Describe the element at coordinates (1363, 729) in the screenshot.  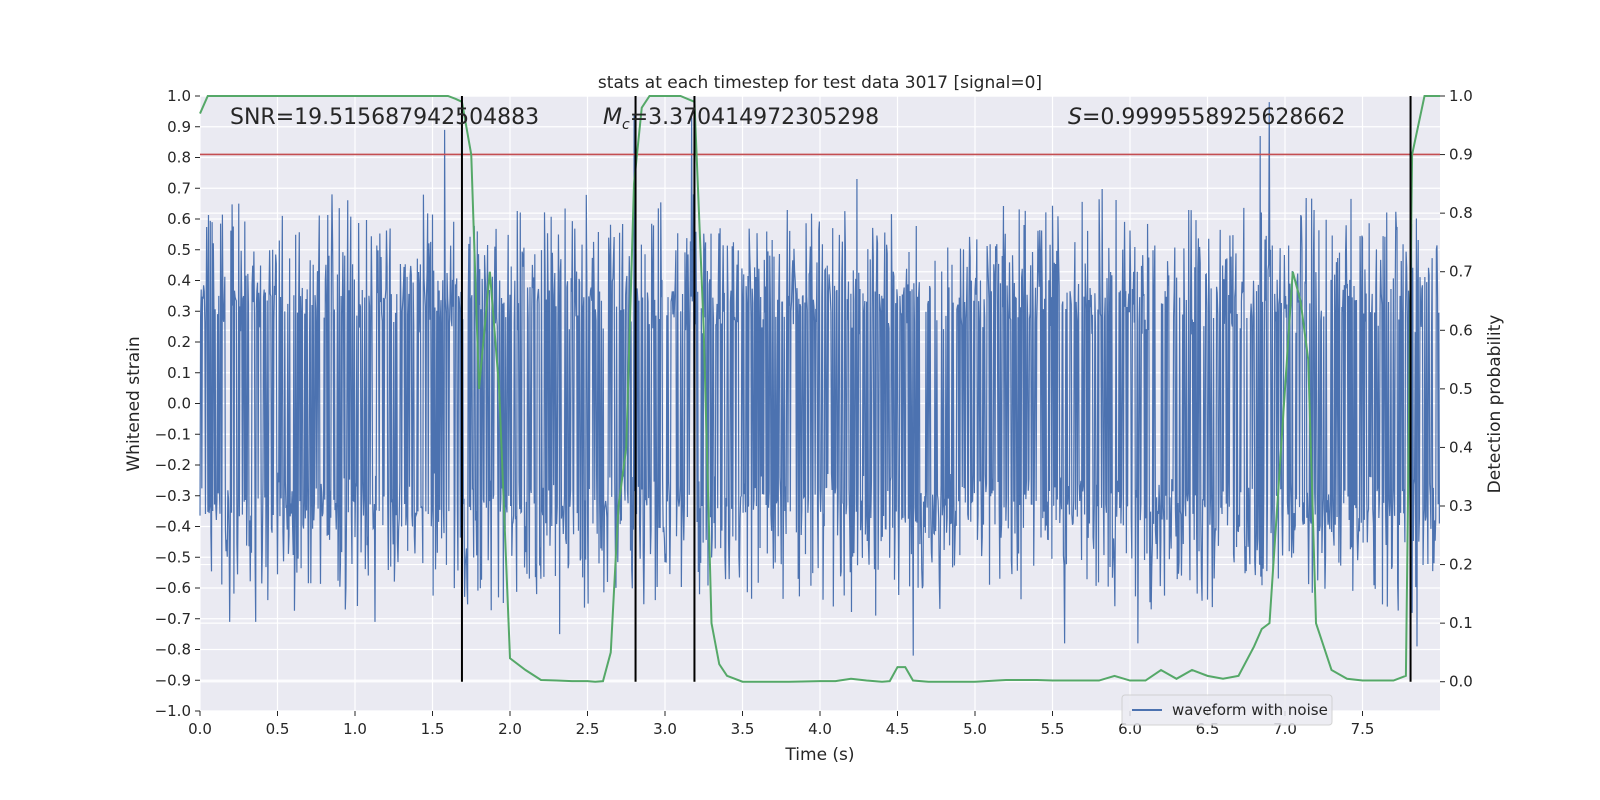
I see `x-tick-label: 7.5` at that location.